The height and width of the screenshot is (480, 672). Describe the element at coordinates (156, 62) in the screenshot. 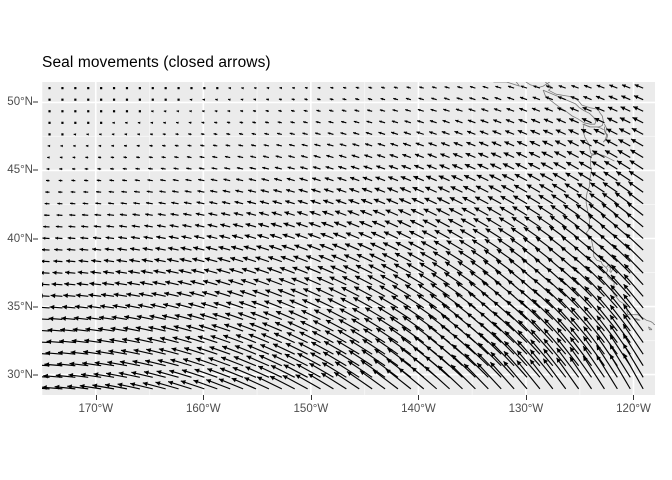

I see `page-title: Seal movements (closed arrows)` at that location.